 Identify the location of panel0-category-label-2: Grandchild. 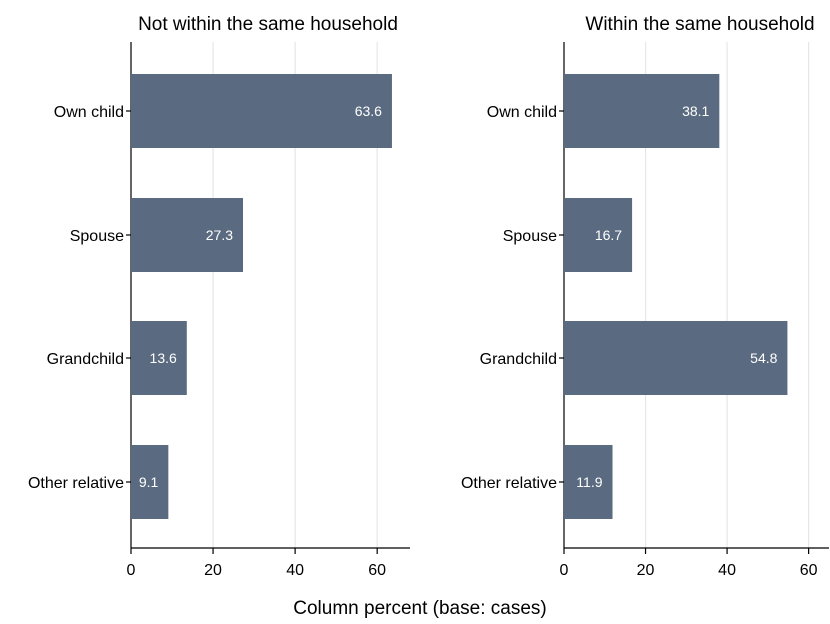
(85, 359).